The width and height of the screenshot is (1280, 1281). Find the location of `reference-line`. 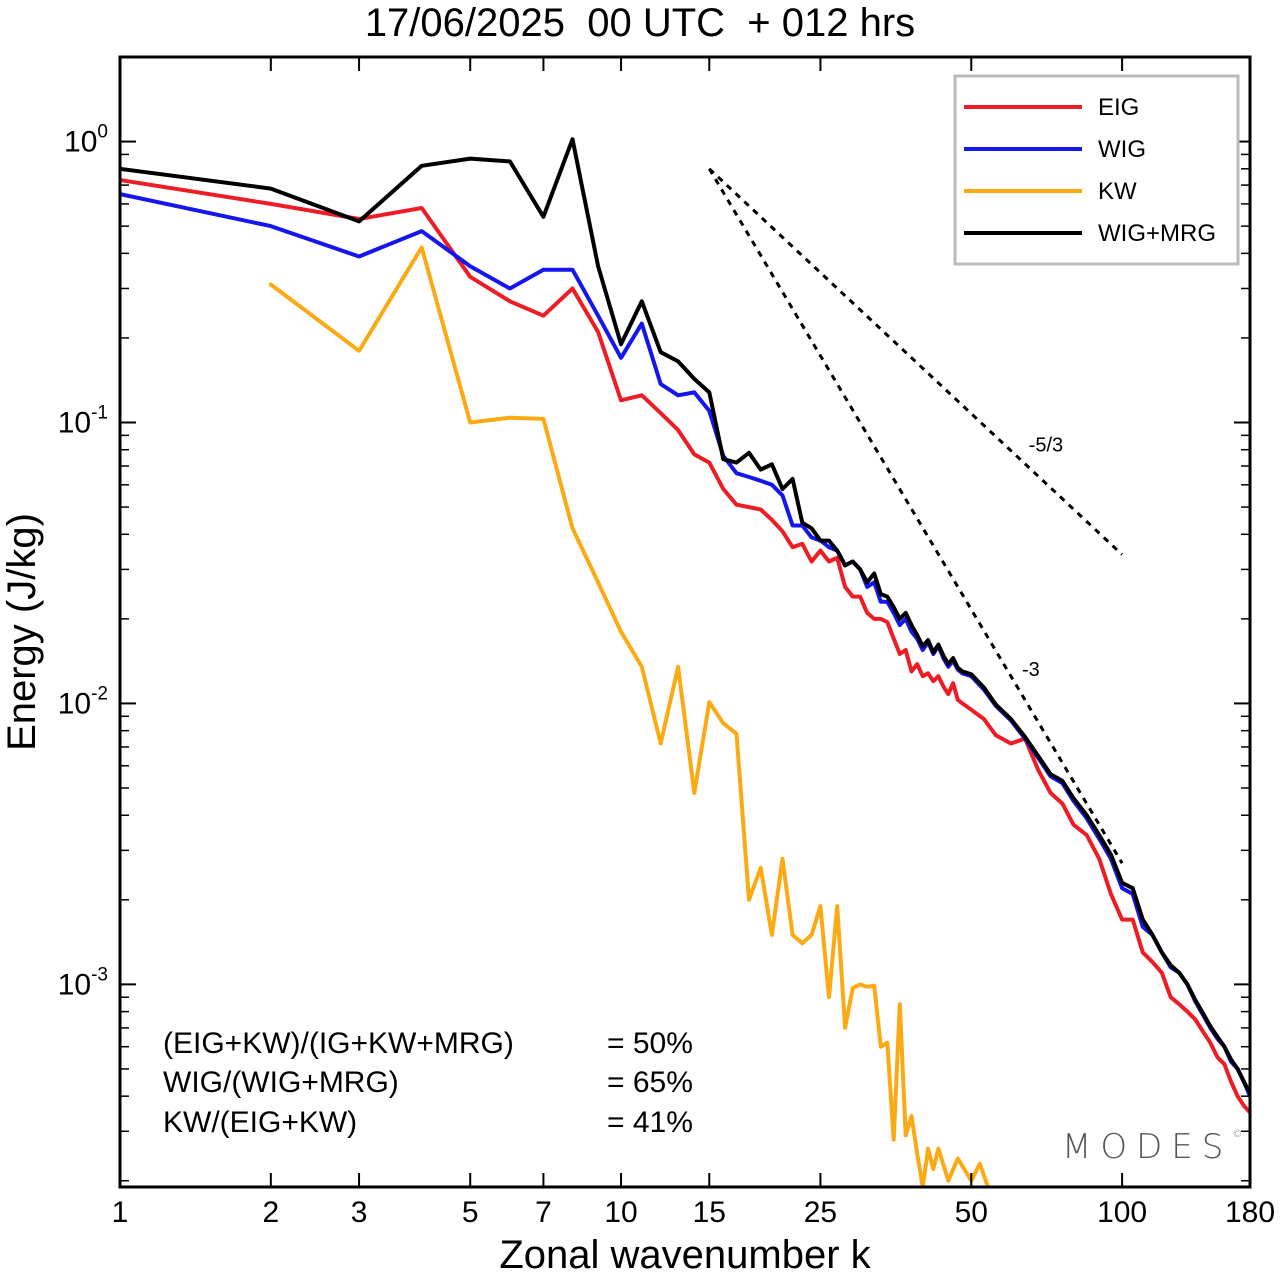

reference-line is located at coordinates (916, 361).